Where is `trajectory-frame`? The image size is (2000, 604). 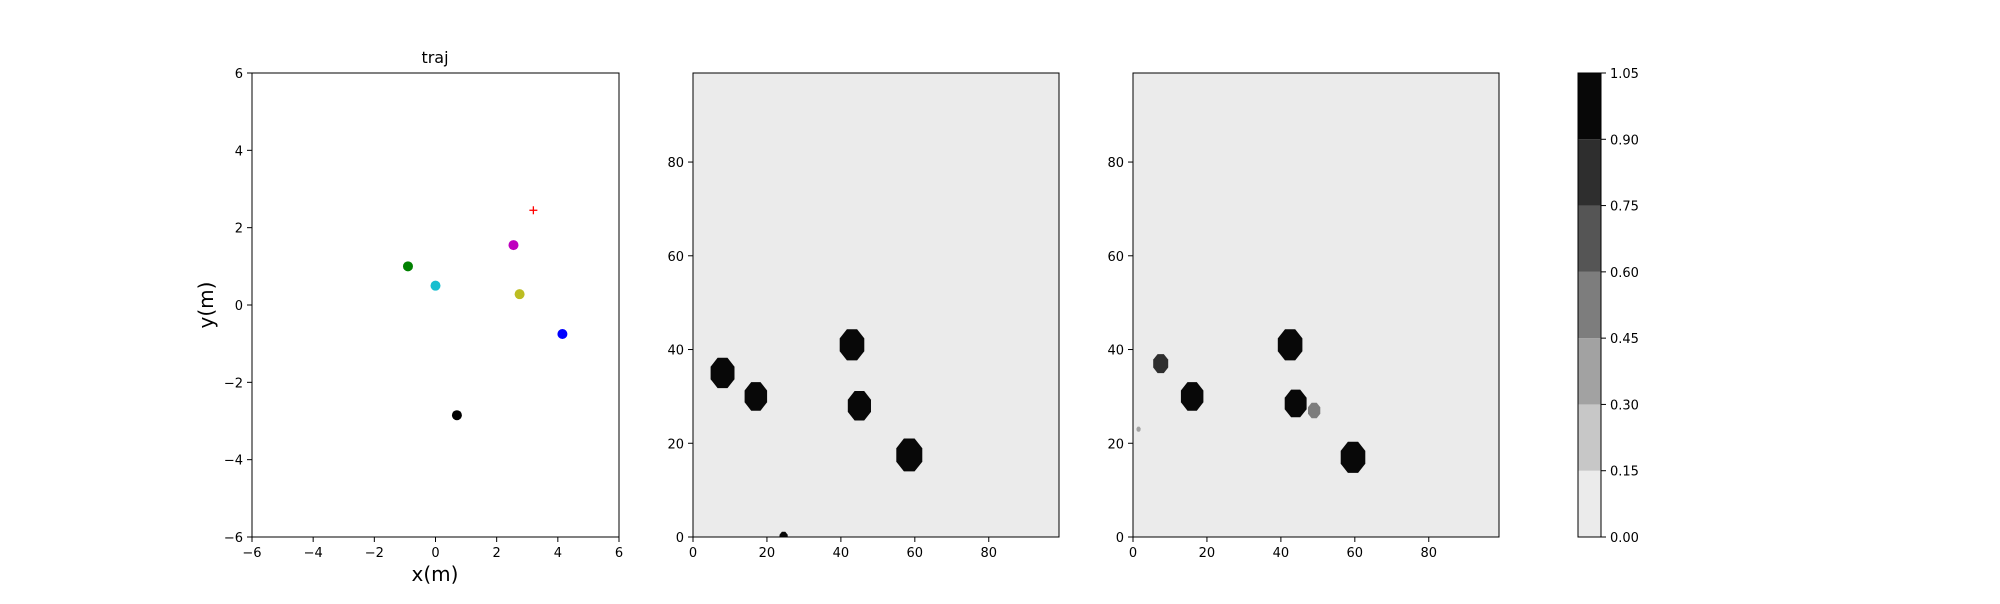
trajectory-frame is located at coordinates (435, 305).